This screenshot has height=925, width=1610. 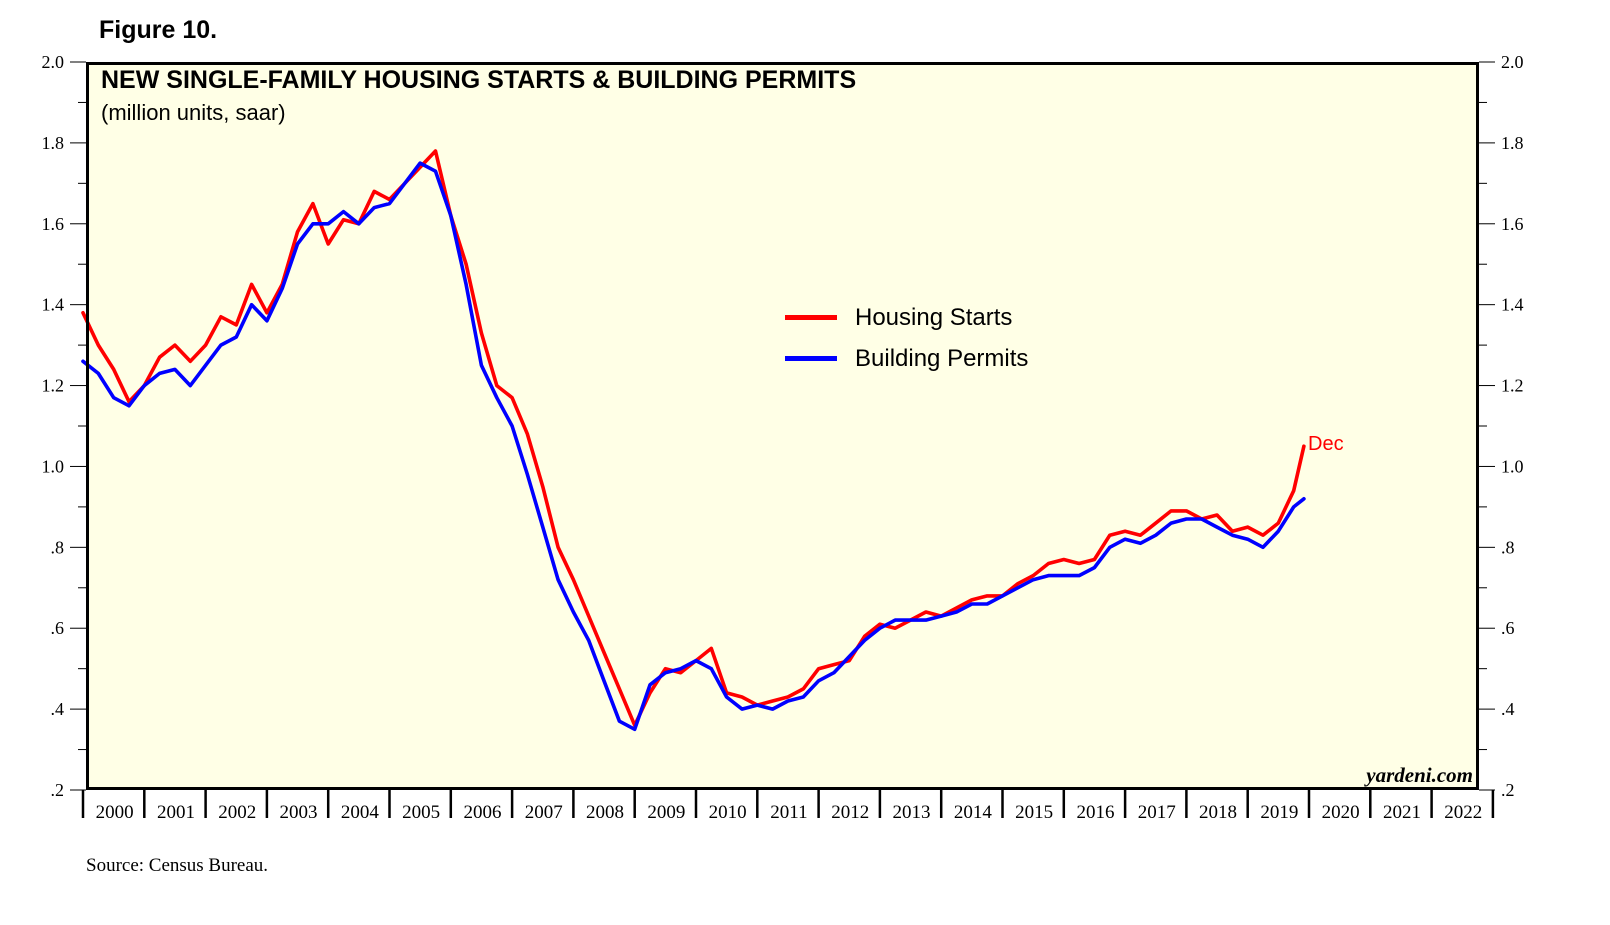 I want to click on annotation-dec: Dec, so click(x=1326, y=444).